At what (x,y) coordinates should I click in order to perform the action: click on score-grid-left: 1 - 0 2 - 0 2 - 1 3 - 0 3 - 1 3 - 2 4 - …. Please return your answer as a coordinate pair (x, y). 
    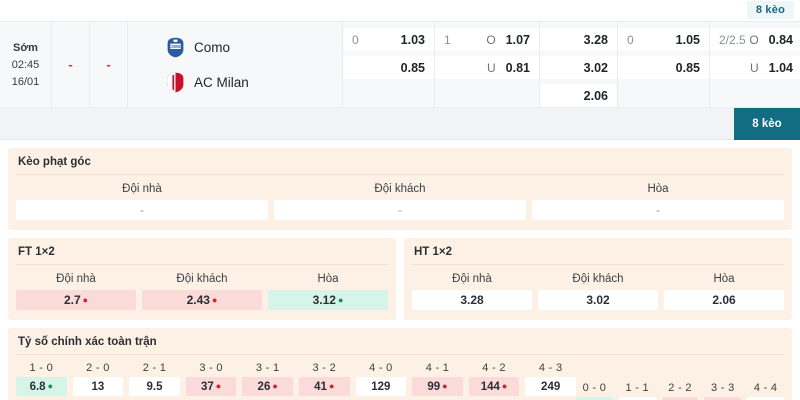
    Looking at the image, I should click on (296, 379).